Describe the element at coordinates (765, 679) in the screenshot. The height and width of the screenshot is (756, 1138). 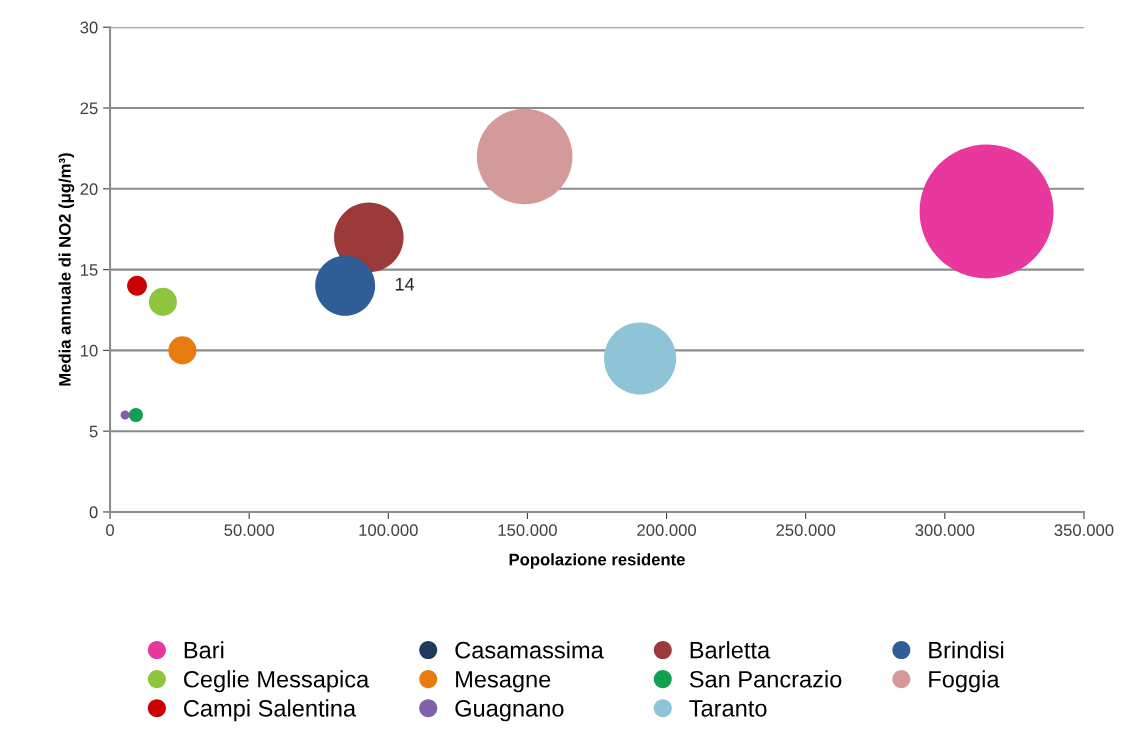
I see `legend-label: San Pancrazio` at that location.